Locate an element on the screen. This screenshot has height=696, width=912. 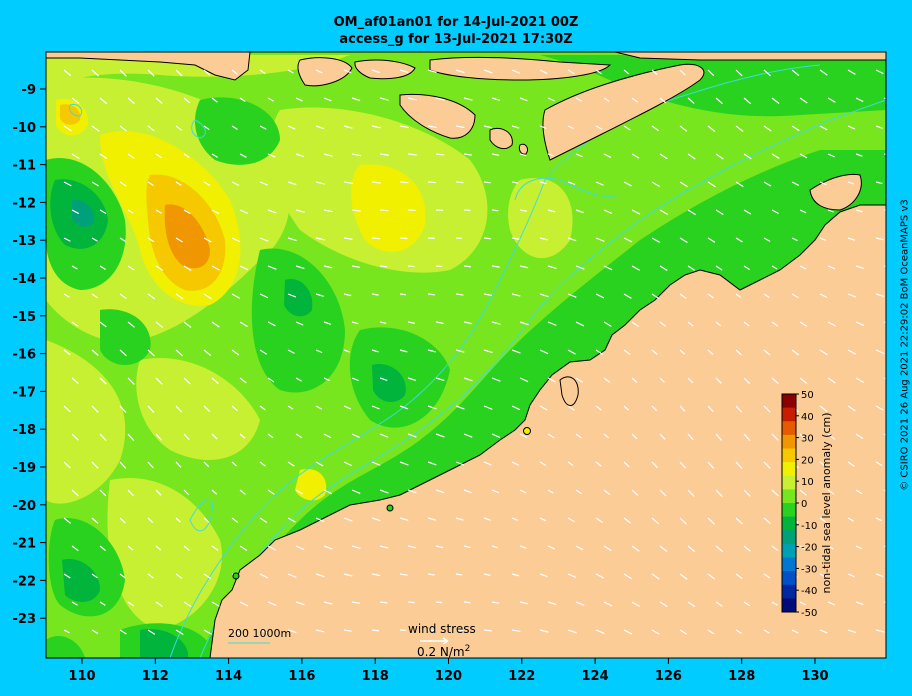
colorbar-tick-label: -10 is located at coordinates (809, 526).